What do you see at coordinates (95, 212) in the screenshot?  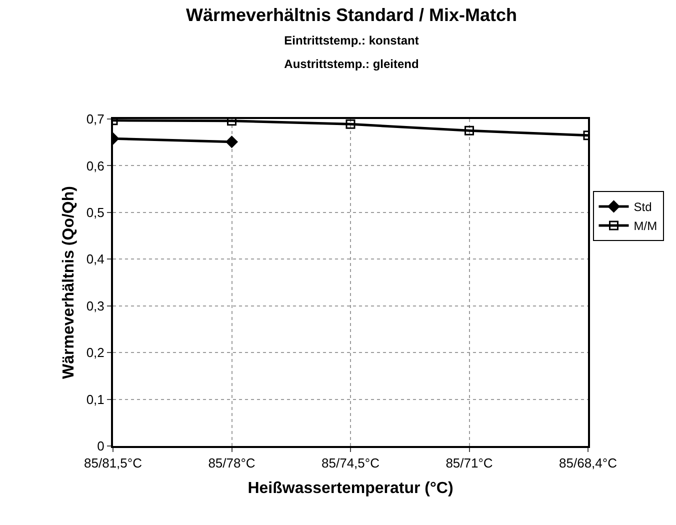 I see `y-tick-label: 0,5` at bounding box center [95, 212].